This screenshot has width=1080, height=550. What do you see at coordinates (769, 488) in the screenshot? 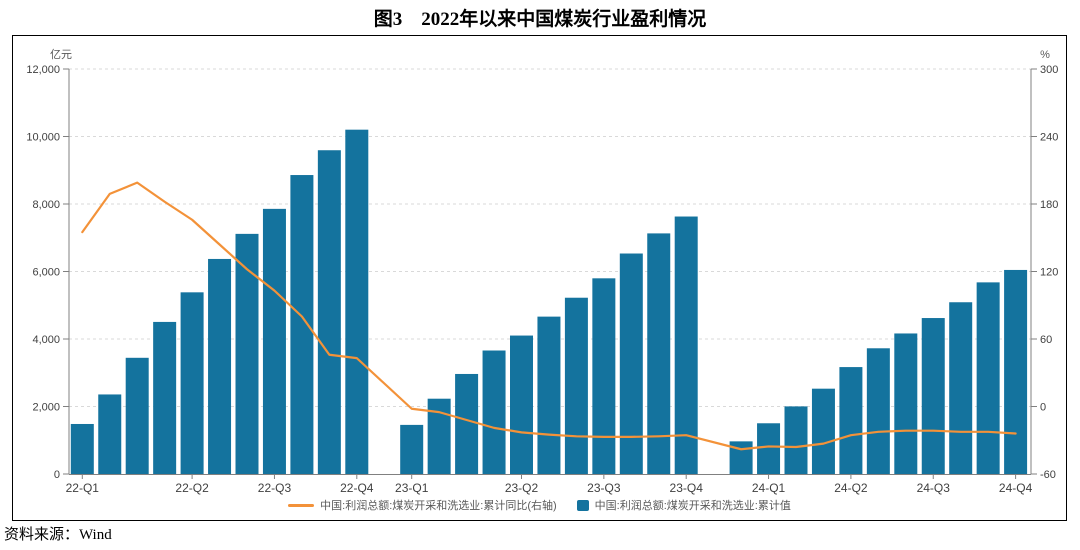
I see `x-axis-label: 24-Q1` at bounding box center [769, 488].